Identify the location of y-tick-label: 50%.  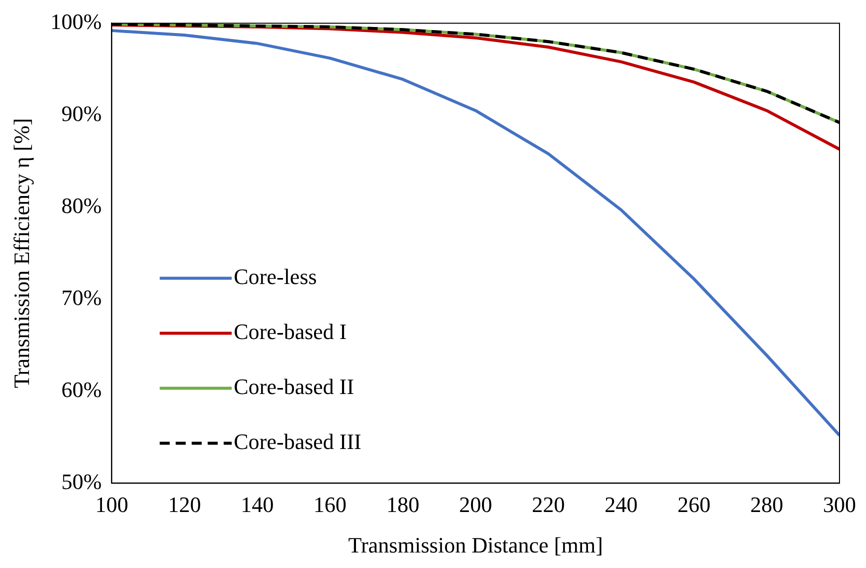
(81, 481).